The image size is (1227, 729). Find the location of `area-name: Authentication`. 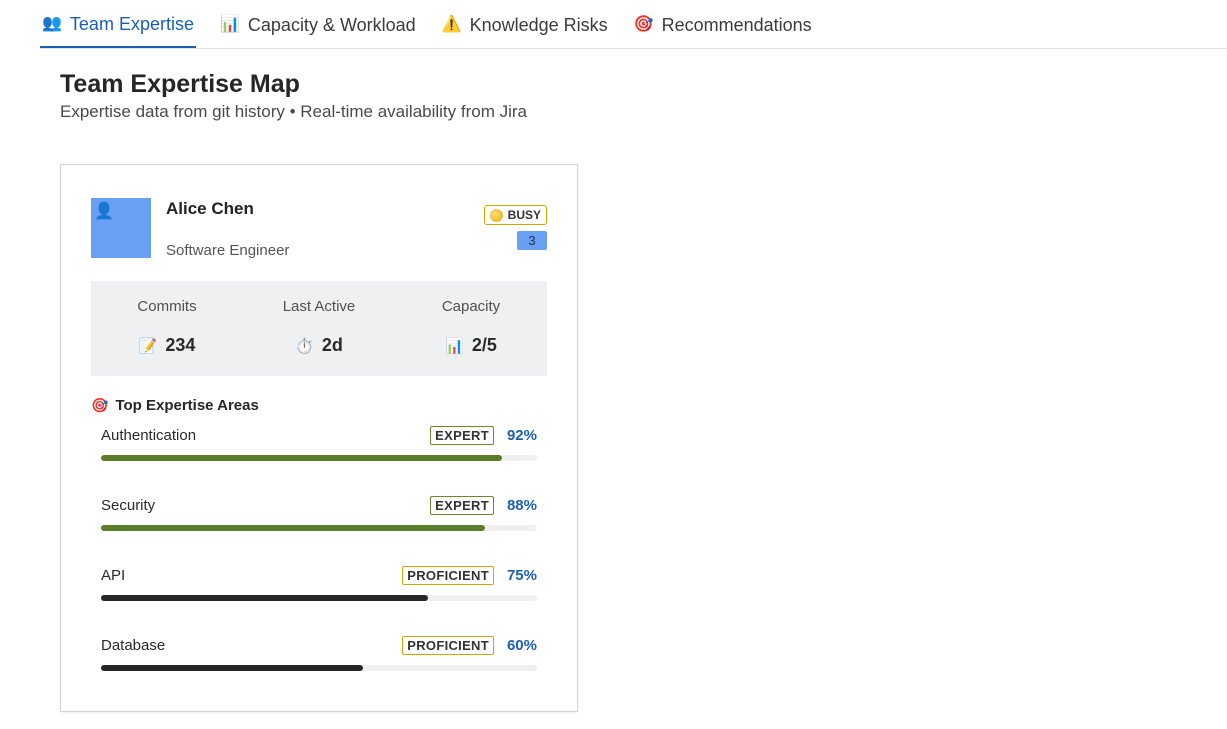

area-name: Authentication is located at coordinates (149, 435).